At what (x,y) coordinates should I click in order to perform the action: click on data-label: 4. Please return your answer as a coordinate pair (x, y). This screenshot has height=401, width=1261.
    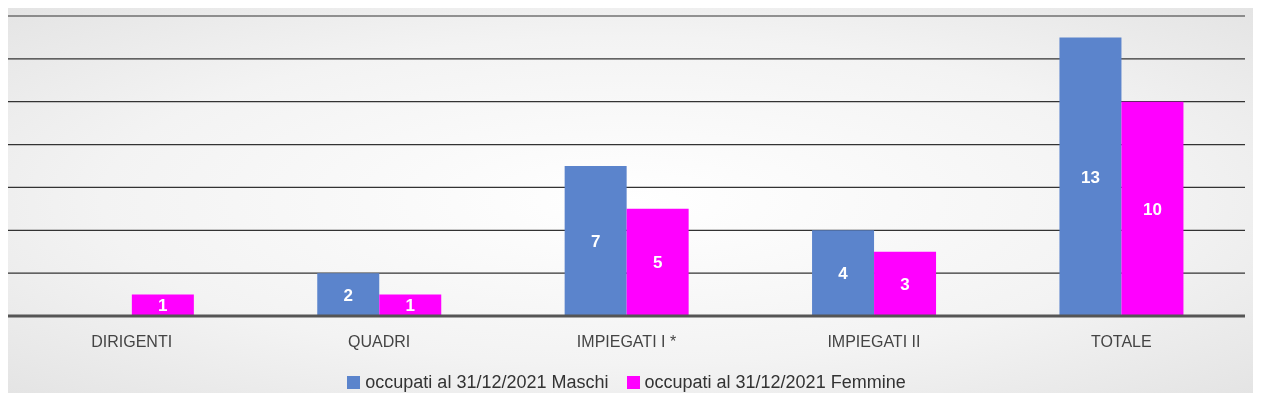
    Looking at the image, I should click on (843, 274).